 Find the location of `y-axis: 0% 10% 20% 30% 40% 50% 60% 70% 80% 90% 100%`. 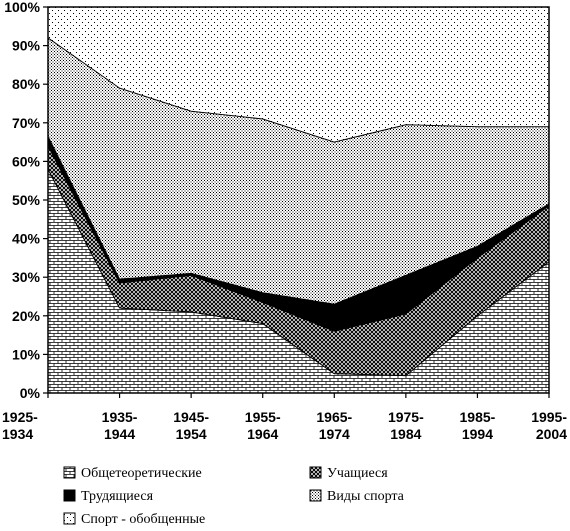

y-axis: 0% 10% 20% 30% 40% 50% 60% 70% 80% 90% 100% is located at coordinates (26, 200).